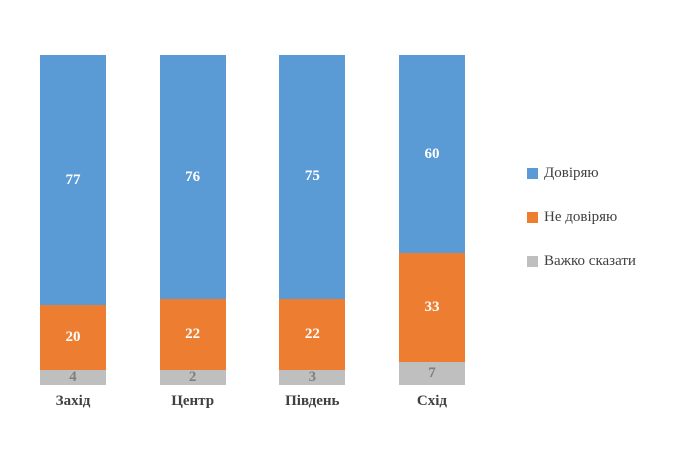 The width and height of the screenshot is (690, 455). I want to click on legend-item: Важко сказати, so click(581, 261).